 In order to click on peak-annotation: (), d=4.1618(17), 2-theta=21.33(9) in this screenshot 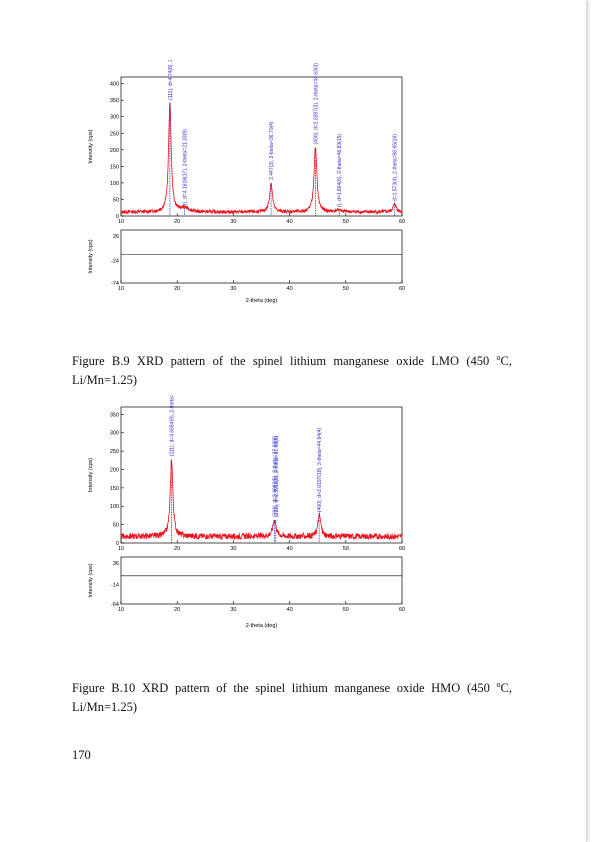, I will do `click(186, 167)`.